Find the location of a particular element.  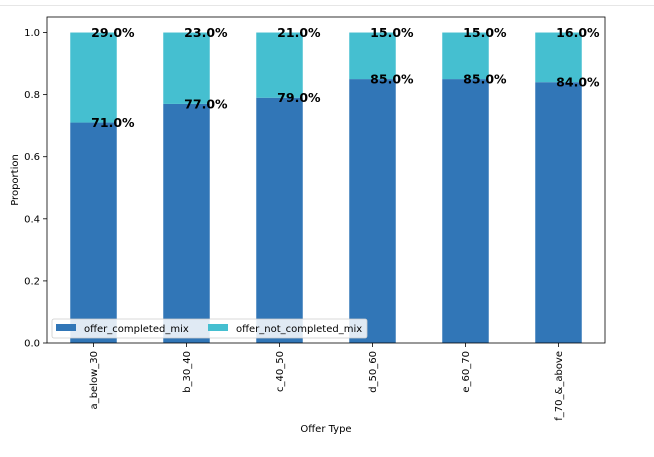

y-axis-title: Proportion is located at coordinates (15, 180).